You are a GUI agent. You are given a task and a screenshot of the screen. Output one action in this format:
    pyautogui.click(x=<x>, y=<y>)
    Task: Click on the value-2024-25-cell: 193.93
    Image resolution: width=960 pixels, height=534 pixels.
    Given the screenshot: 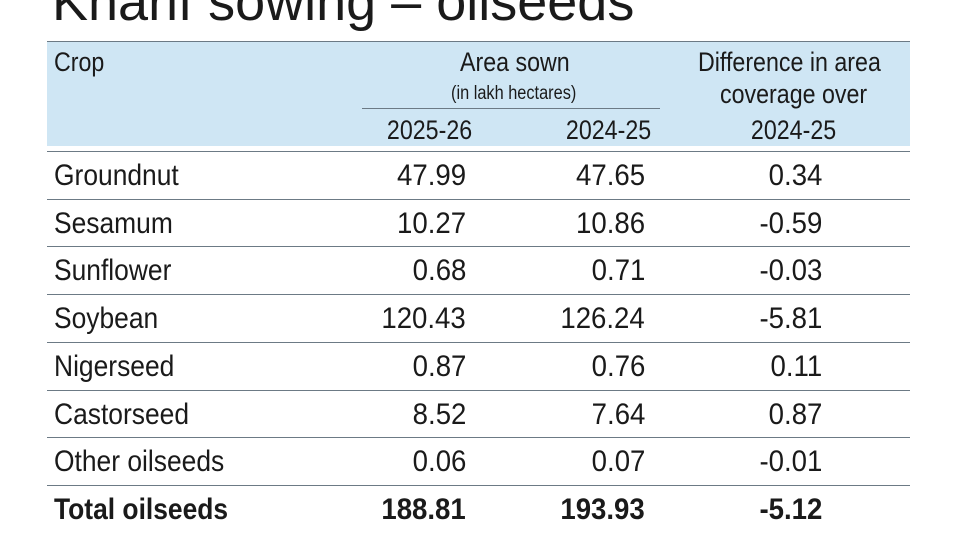 What is the action you would take?
    pyautogui.click(x=602, y=509)
    